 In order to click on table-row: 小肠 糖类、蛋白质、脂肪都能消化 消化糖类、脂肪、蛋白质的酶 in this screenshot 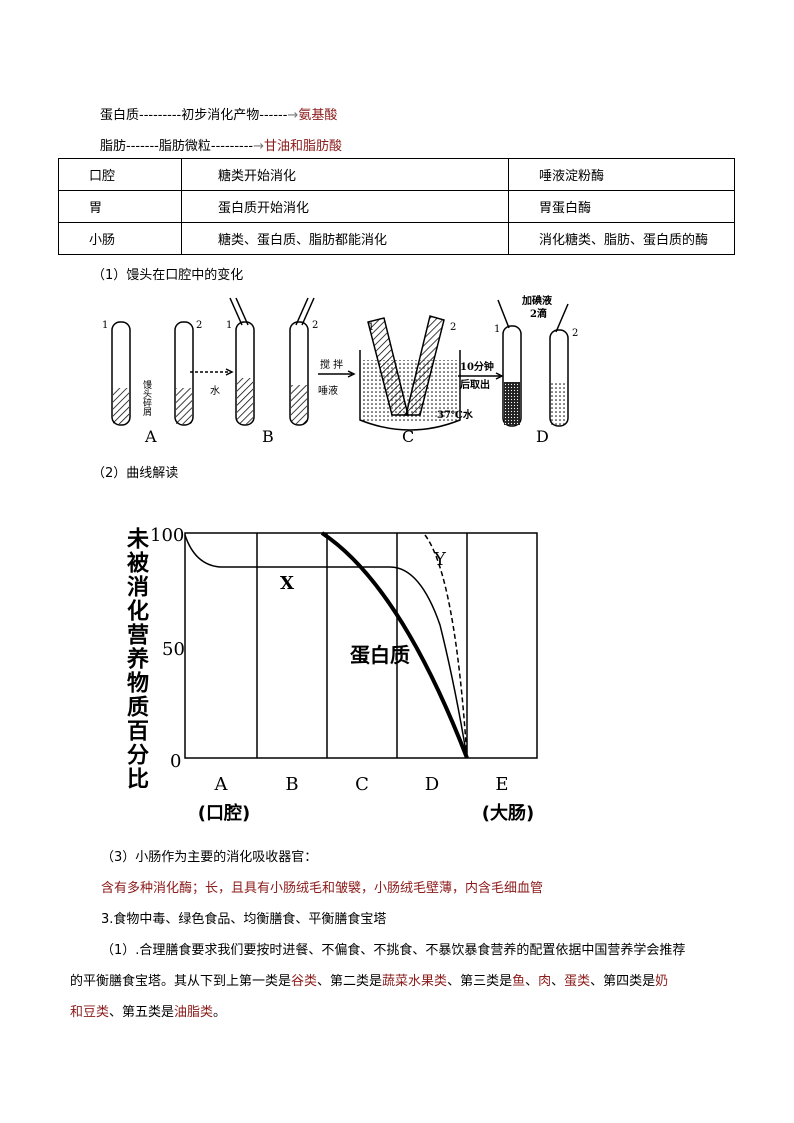, I will do `click(396, 238)`.